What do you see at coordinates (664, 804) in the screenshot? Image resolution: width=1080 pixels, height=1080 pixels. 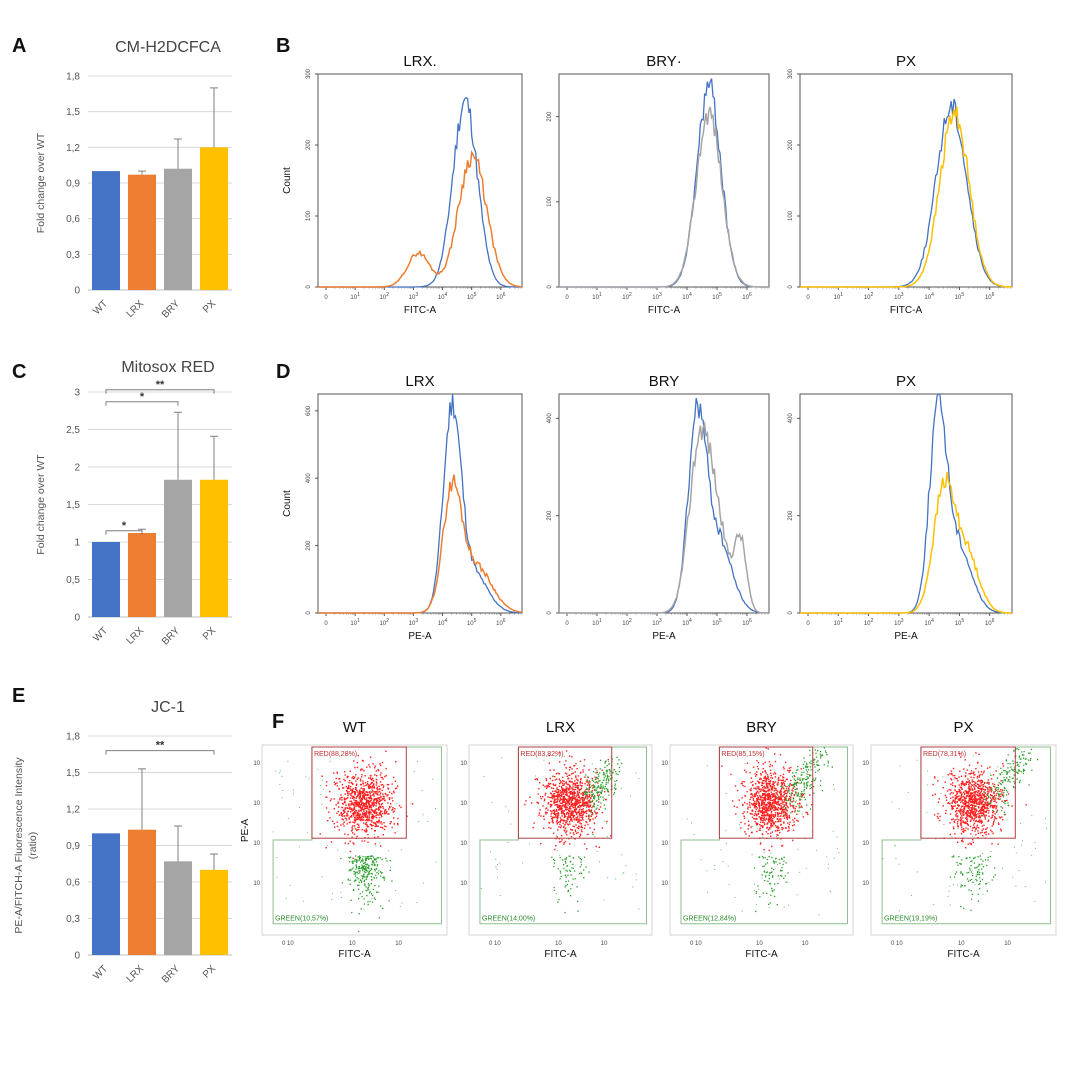 I see `y-tick-label: 10` at bounding box center [664, 804].